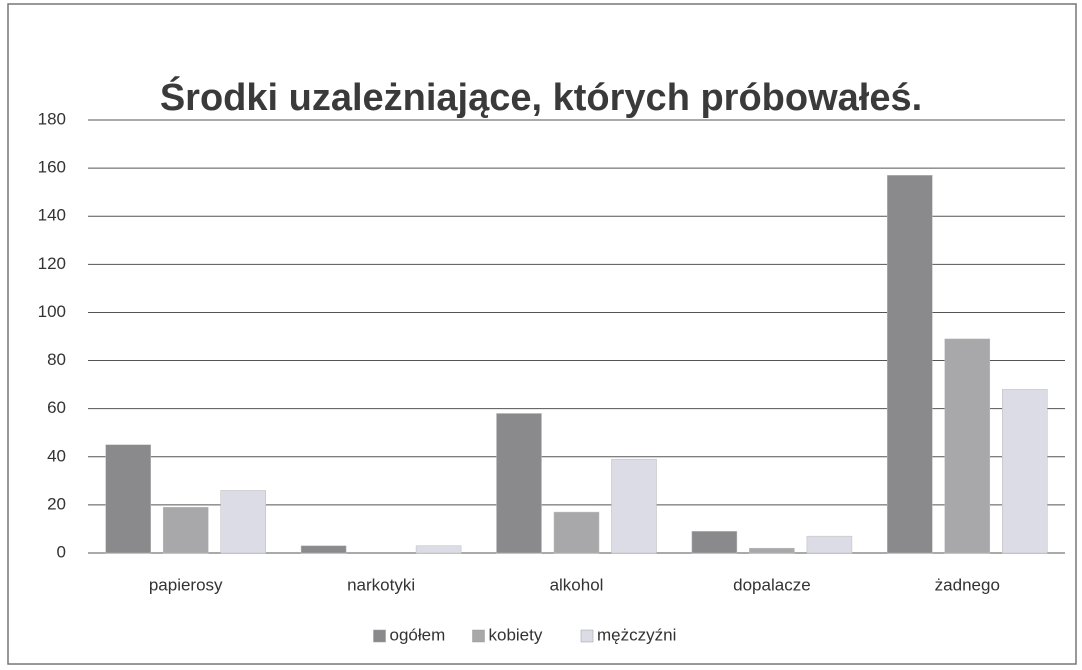 The height and width of the screenshot is (670, 1082). Describe the element at coordinates (577, 584) in the screenshot. I see `x-tick-label: alkohol` at that location.